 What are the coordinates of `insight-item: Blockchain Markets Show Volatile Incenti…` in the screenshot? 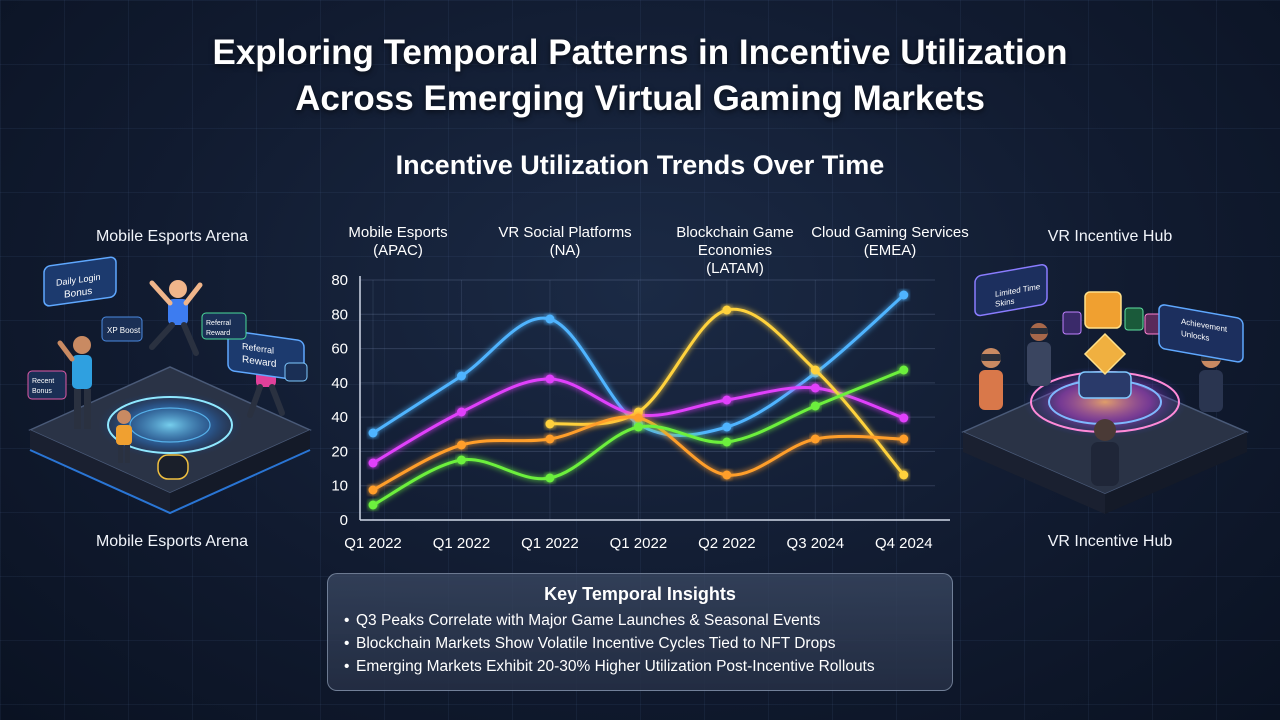 It's located at (641, 643).